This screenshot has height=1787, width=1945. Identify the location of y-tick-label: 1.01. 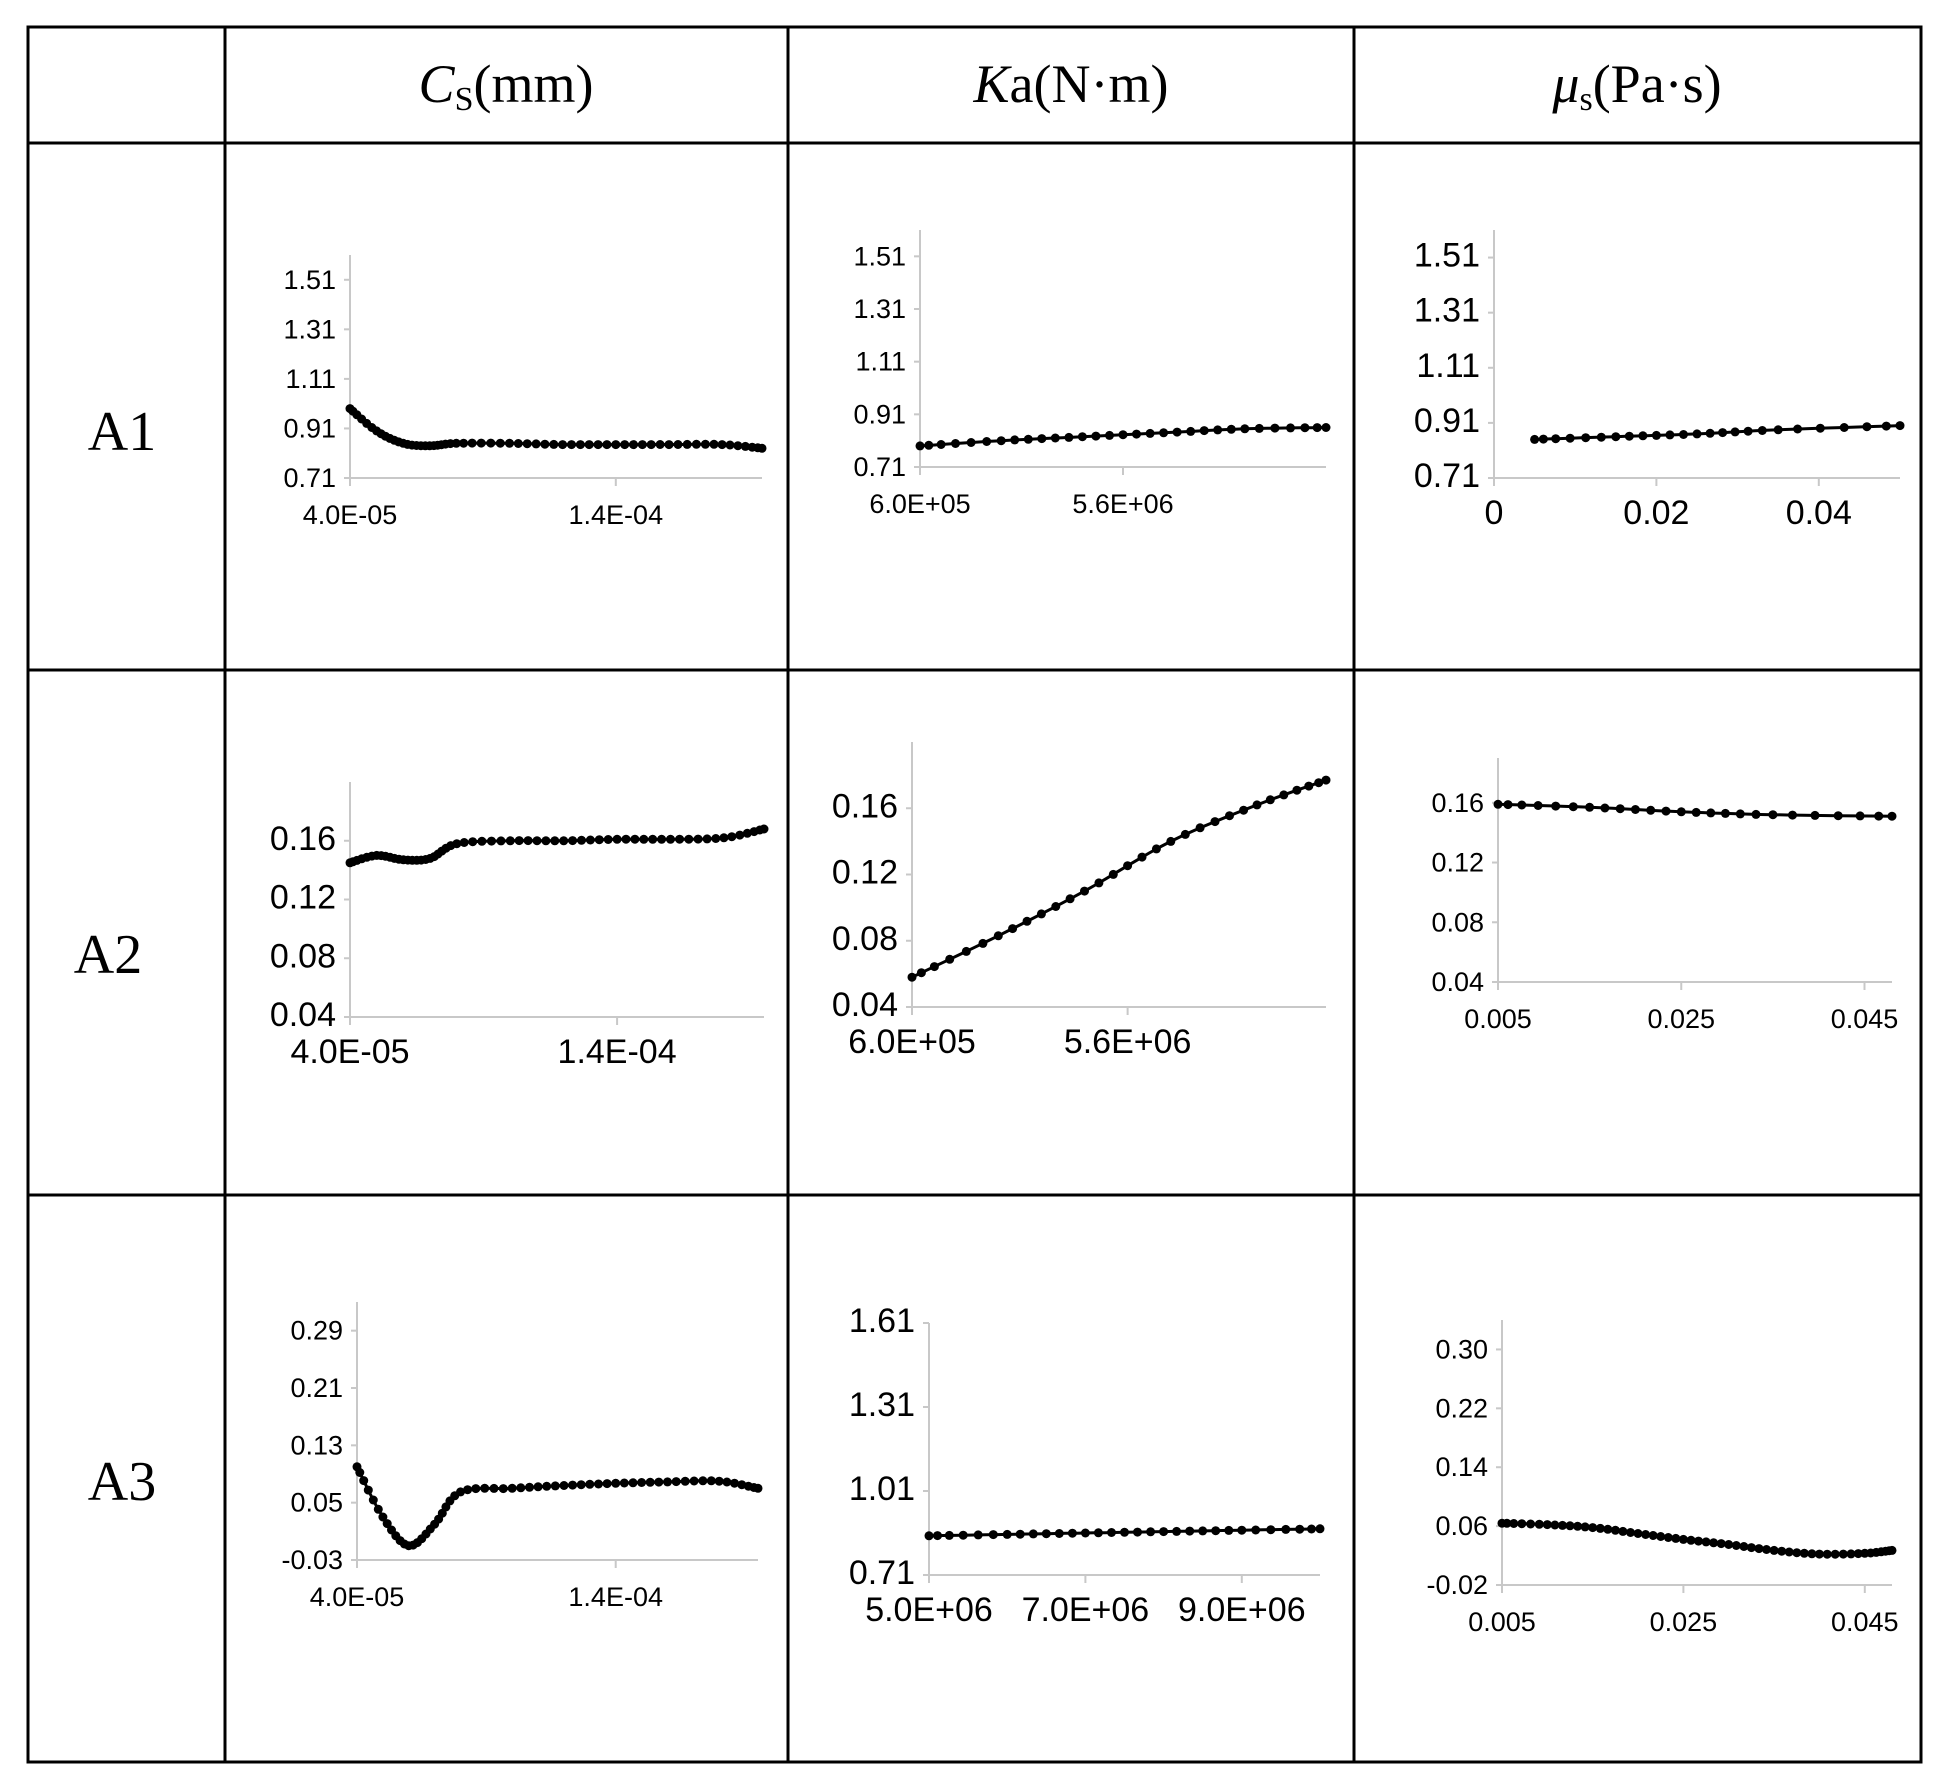
(882, 1489).